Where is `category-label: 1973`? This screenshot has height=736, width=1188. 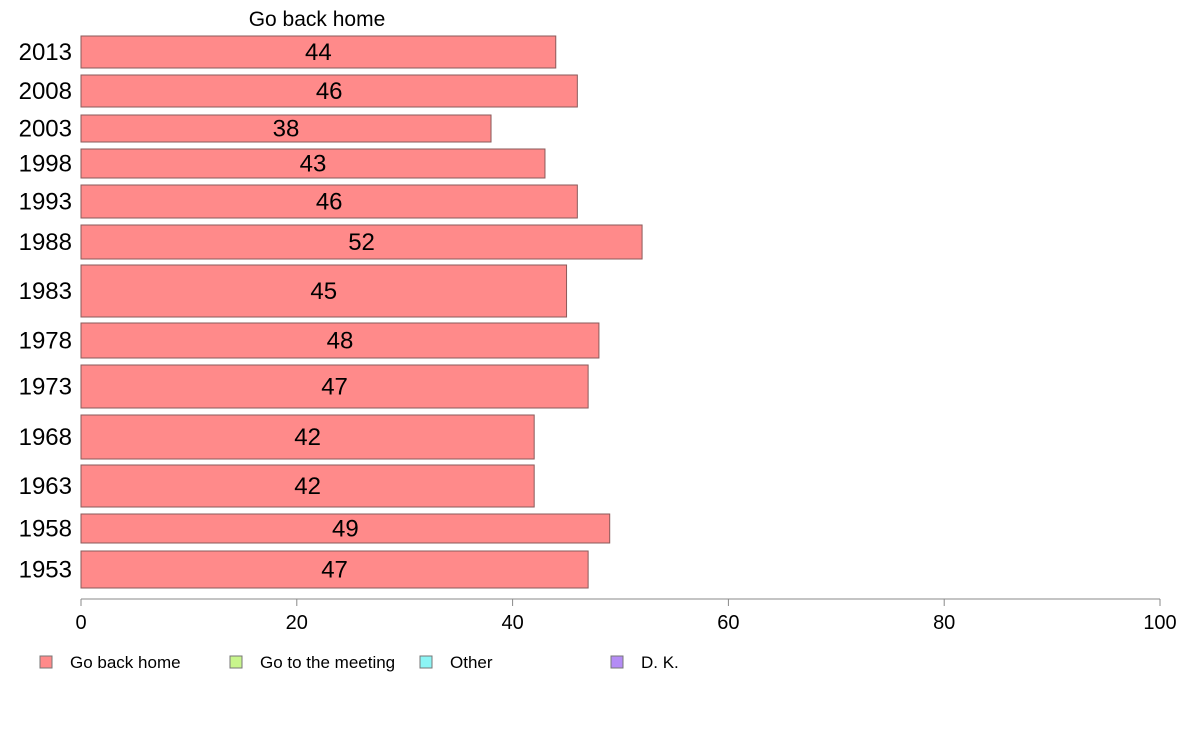
category-label: 1973 is located at coordinates (45, 387).